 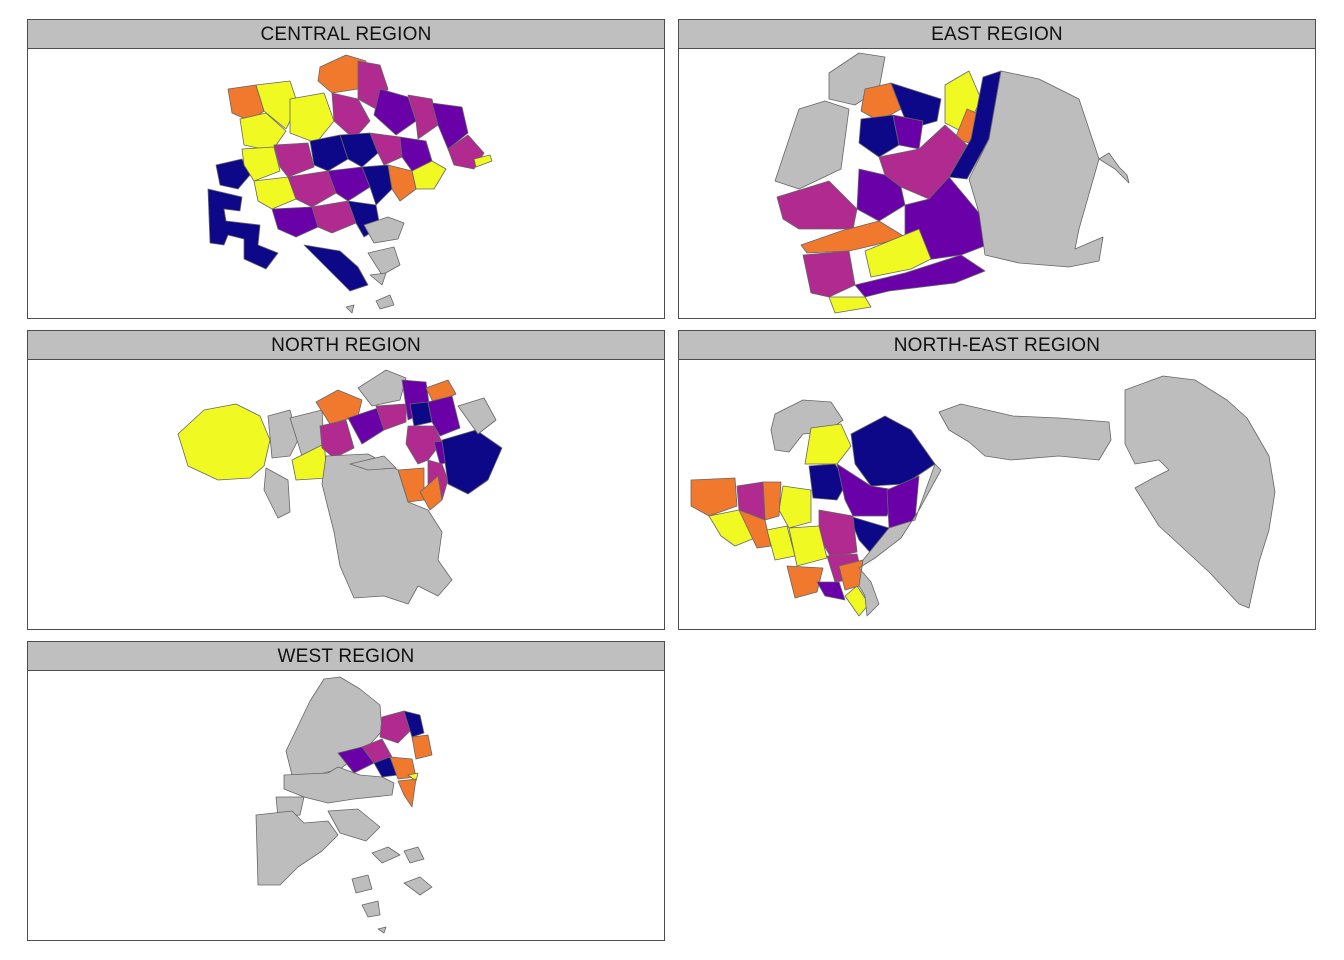 I want to click on map-west, so click(x=346, y=805).